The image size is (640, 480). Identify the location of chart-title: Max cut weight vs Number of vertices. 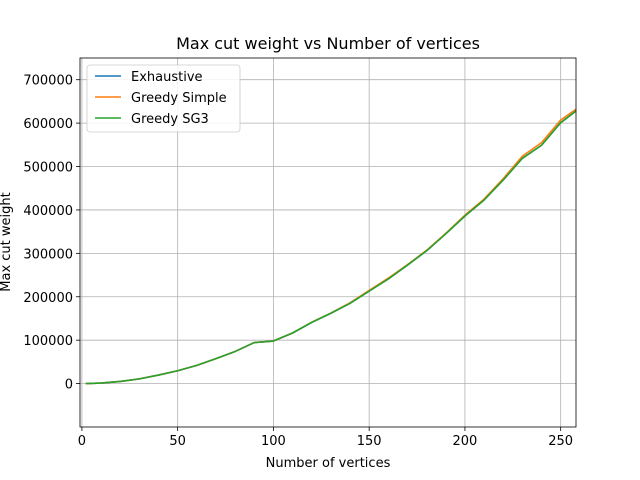
(328, 43).